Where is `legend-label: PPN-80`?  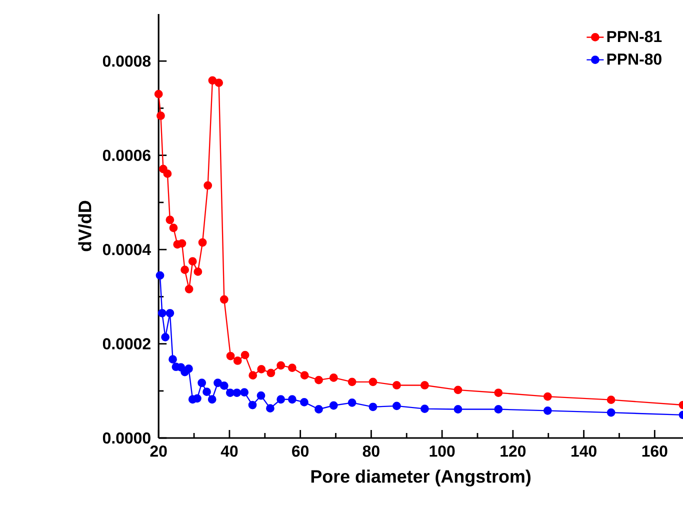
legend-label: PPN-80 is located at coordinates (634, 59).